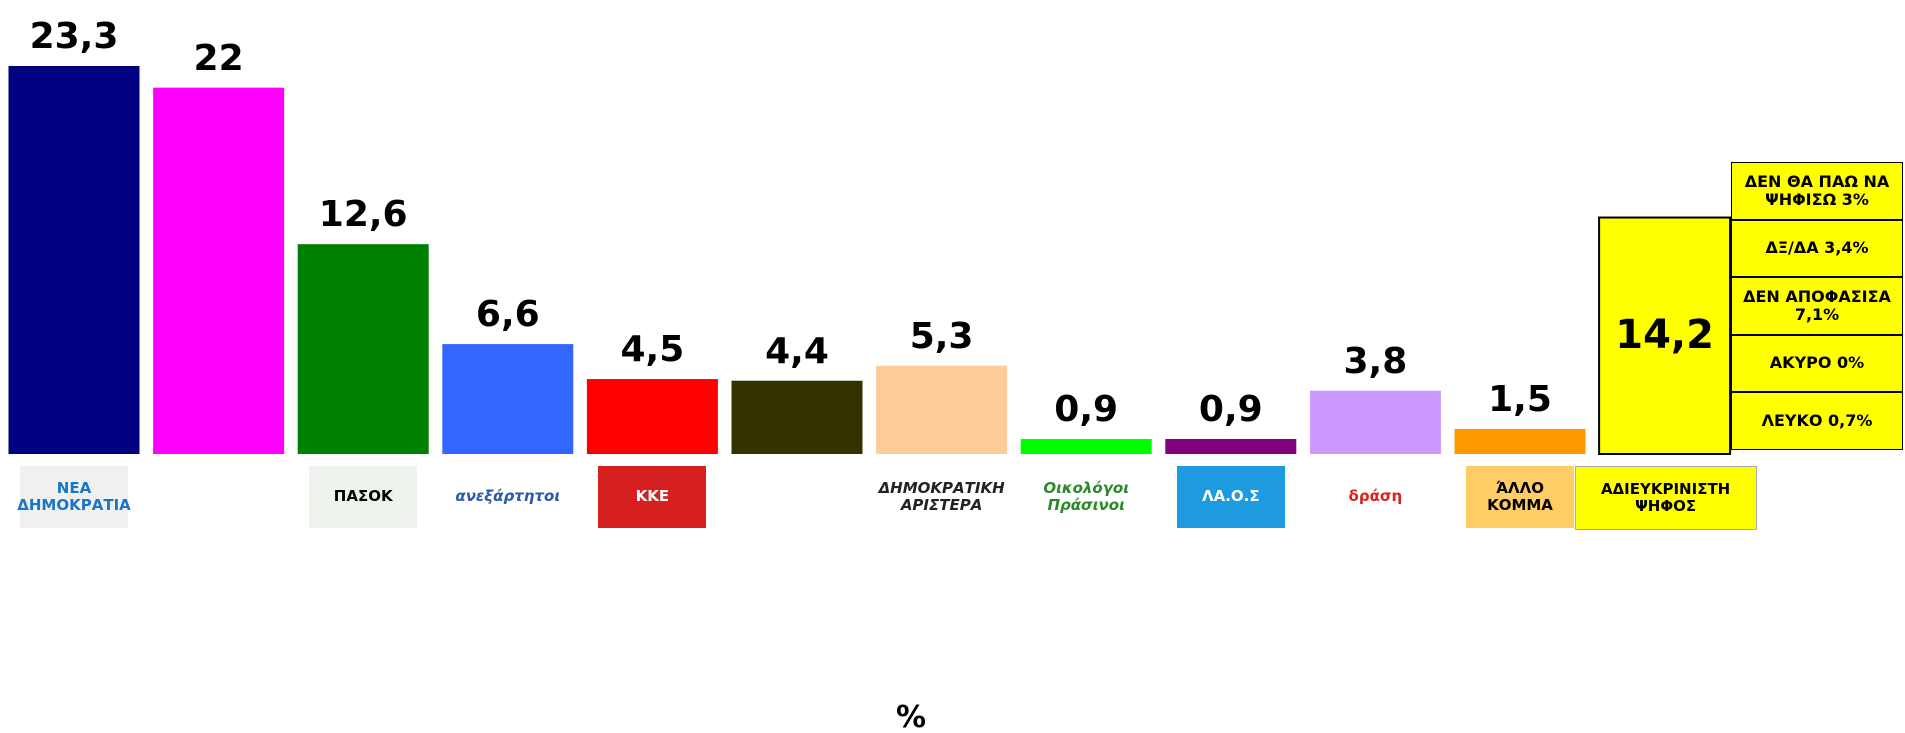 The height and width of the screenshot is (733, 1905). What do you see at coordinates (1817, 191) in the screenshot?
I see `annotation: ΔΕΝ ΘΑ ΠΑΩ ΝΑ ΨΗΦΙΣΩ 3%` at bounding box center [1817, 191].